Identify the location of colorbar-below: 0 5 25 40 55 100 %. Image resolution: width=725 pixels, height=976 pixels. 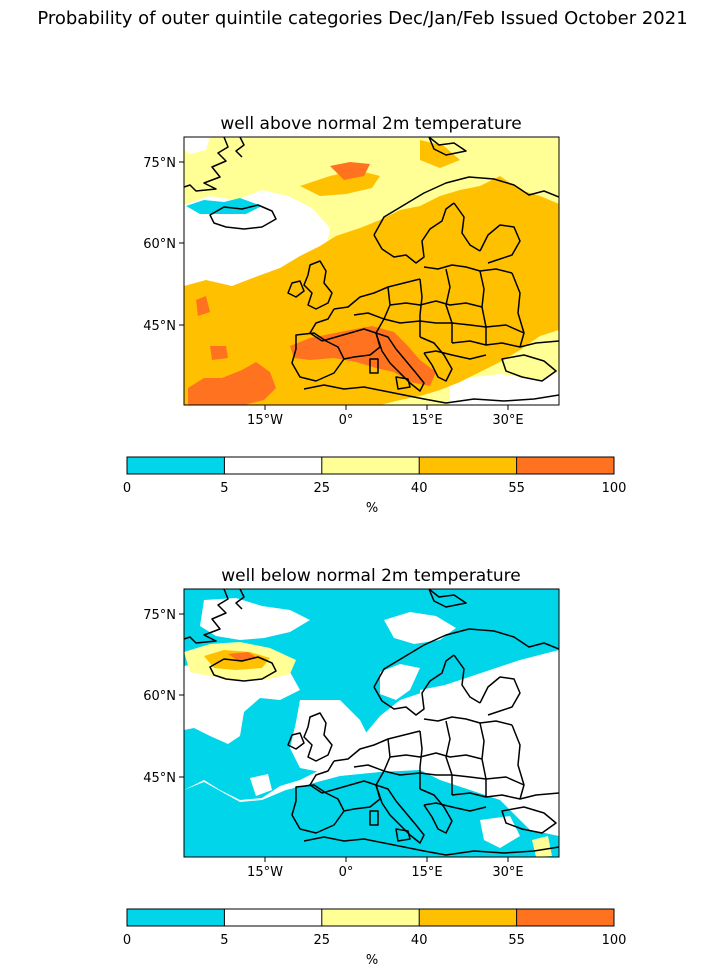
(375, 938).